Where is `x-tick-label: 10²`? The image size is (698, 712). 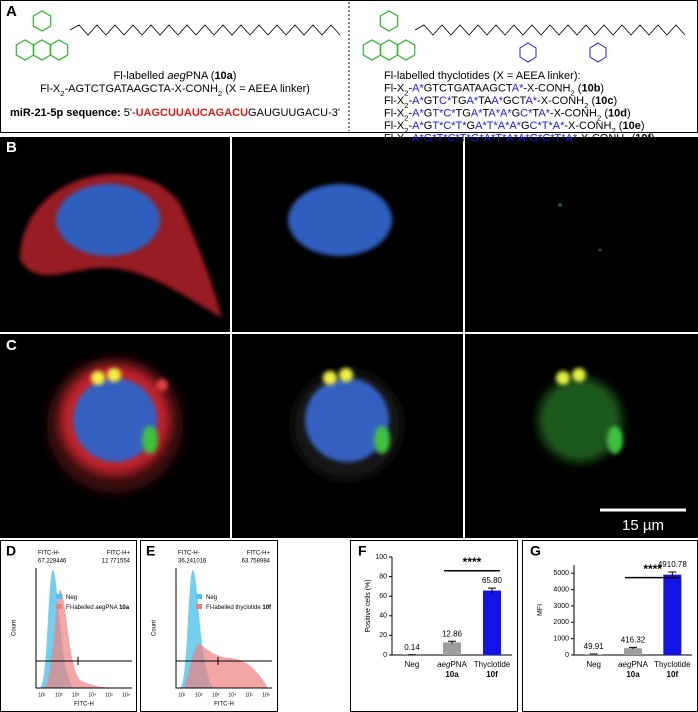
x-tick-label: 10² is located at coordinates (59, 695).